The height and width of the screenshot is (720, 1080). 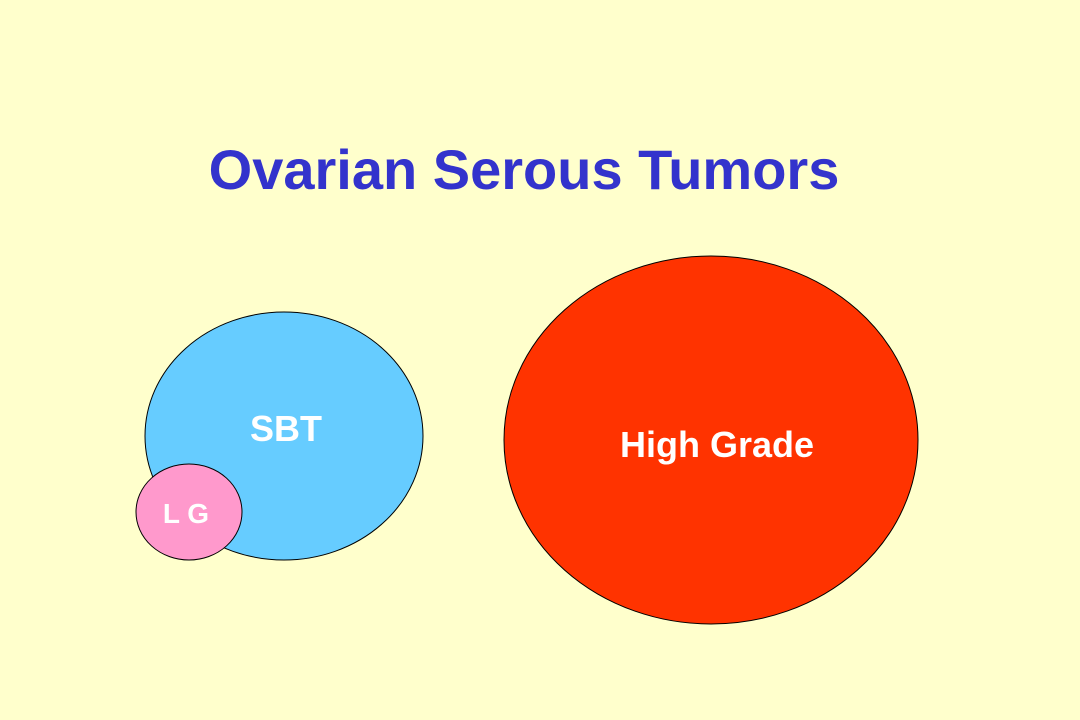 What do you see at coordinates (286, 428) in the screenshot?
I see `sbt-label: SBT` at bounding box center [286, 428].